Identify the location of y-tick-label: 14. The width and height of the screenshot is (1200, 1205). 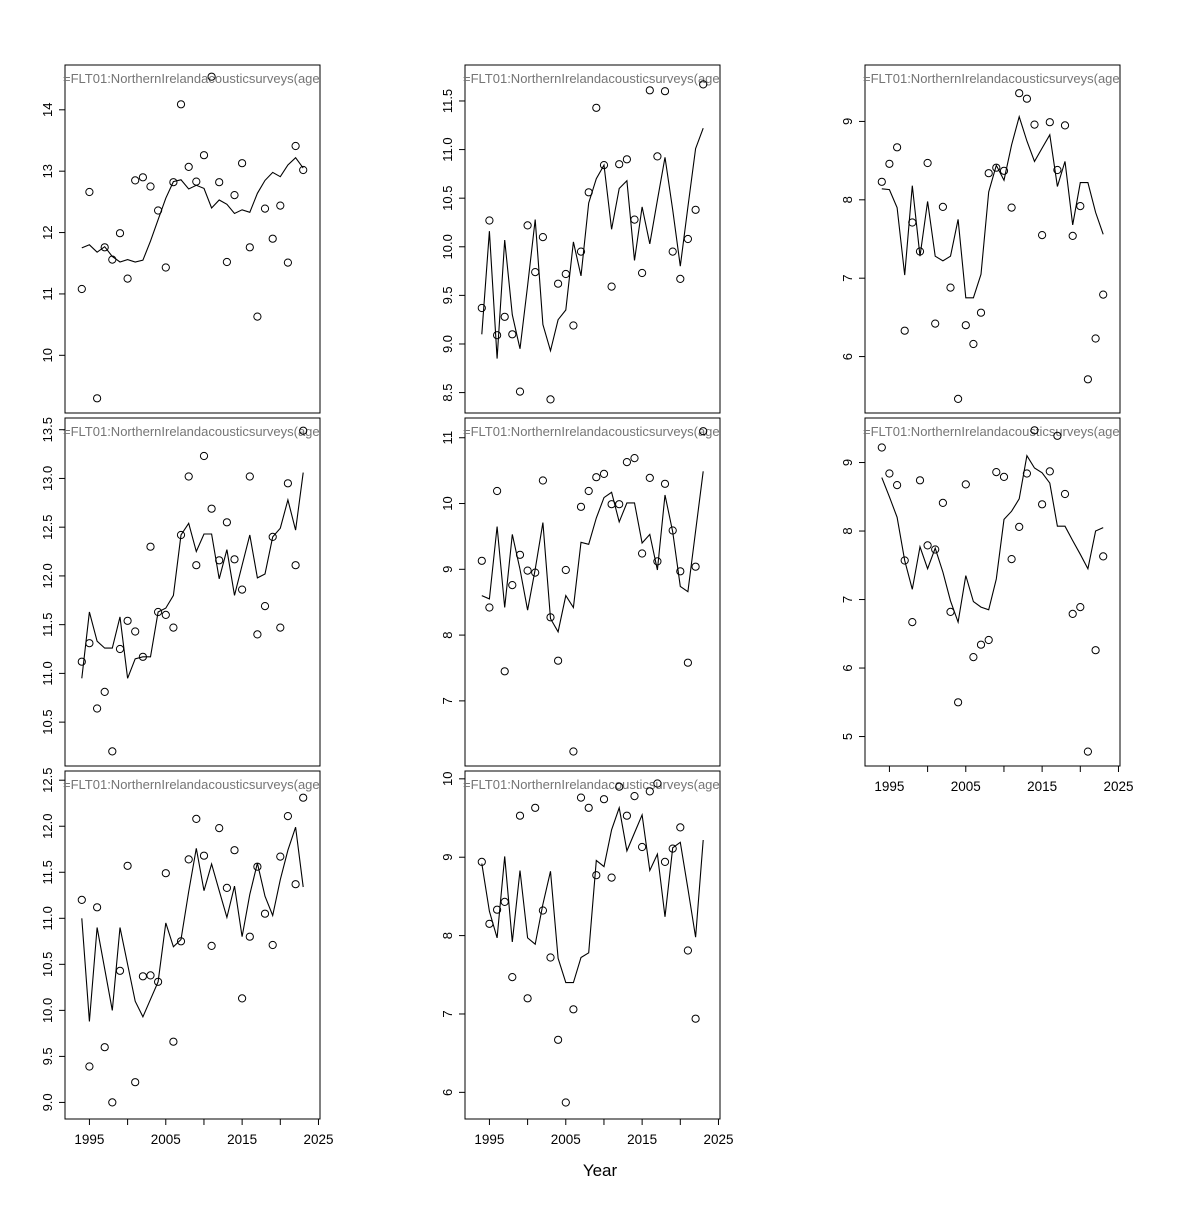
(47, 110).